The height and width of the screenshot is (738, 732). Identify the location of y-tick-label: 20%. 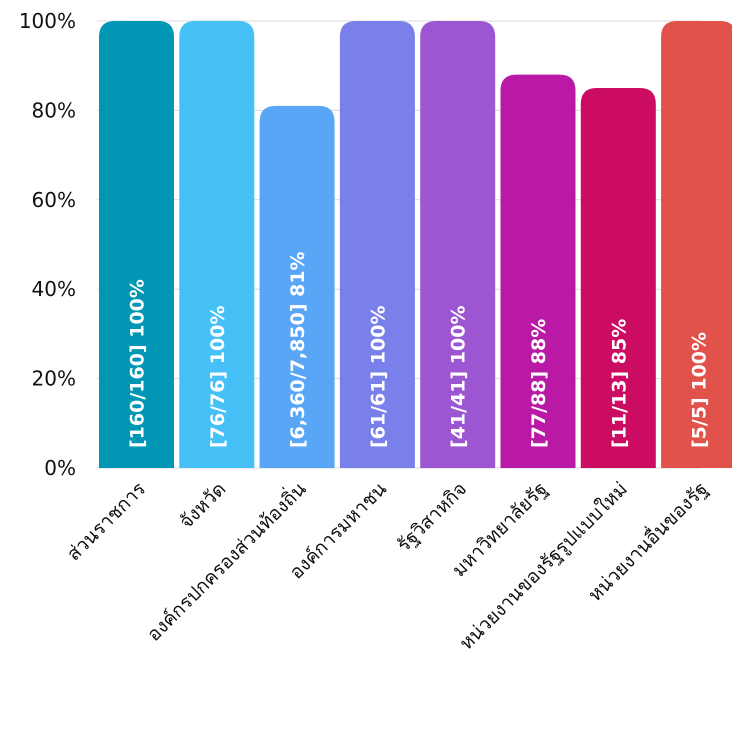
(54, 379).